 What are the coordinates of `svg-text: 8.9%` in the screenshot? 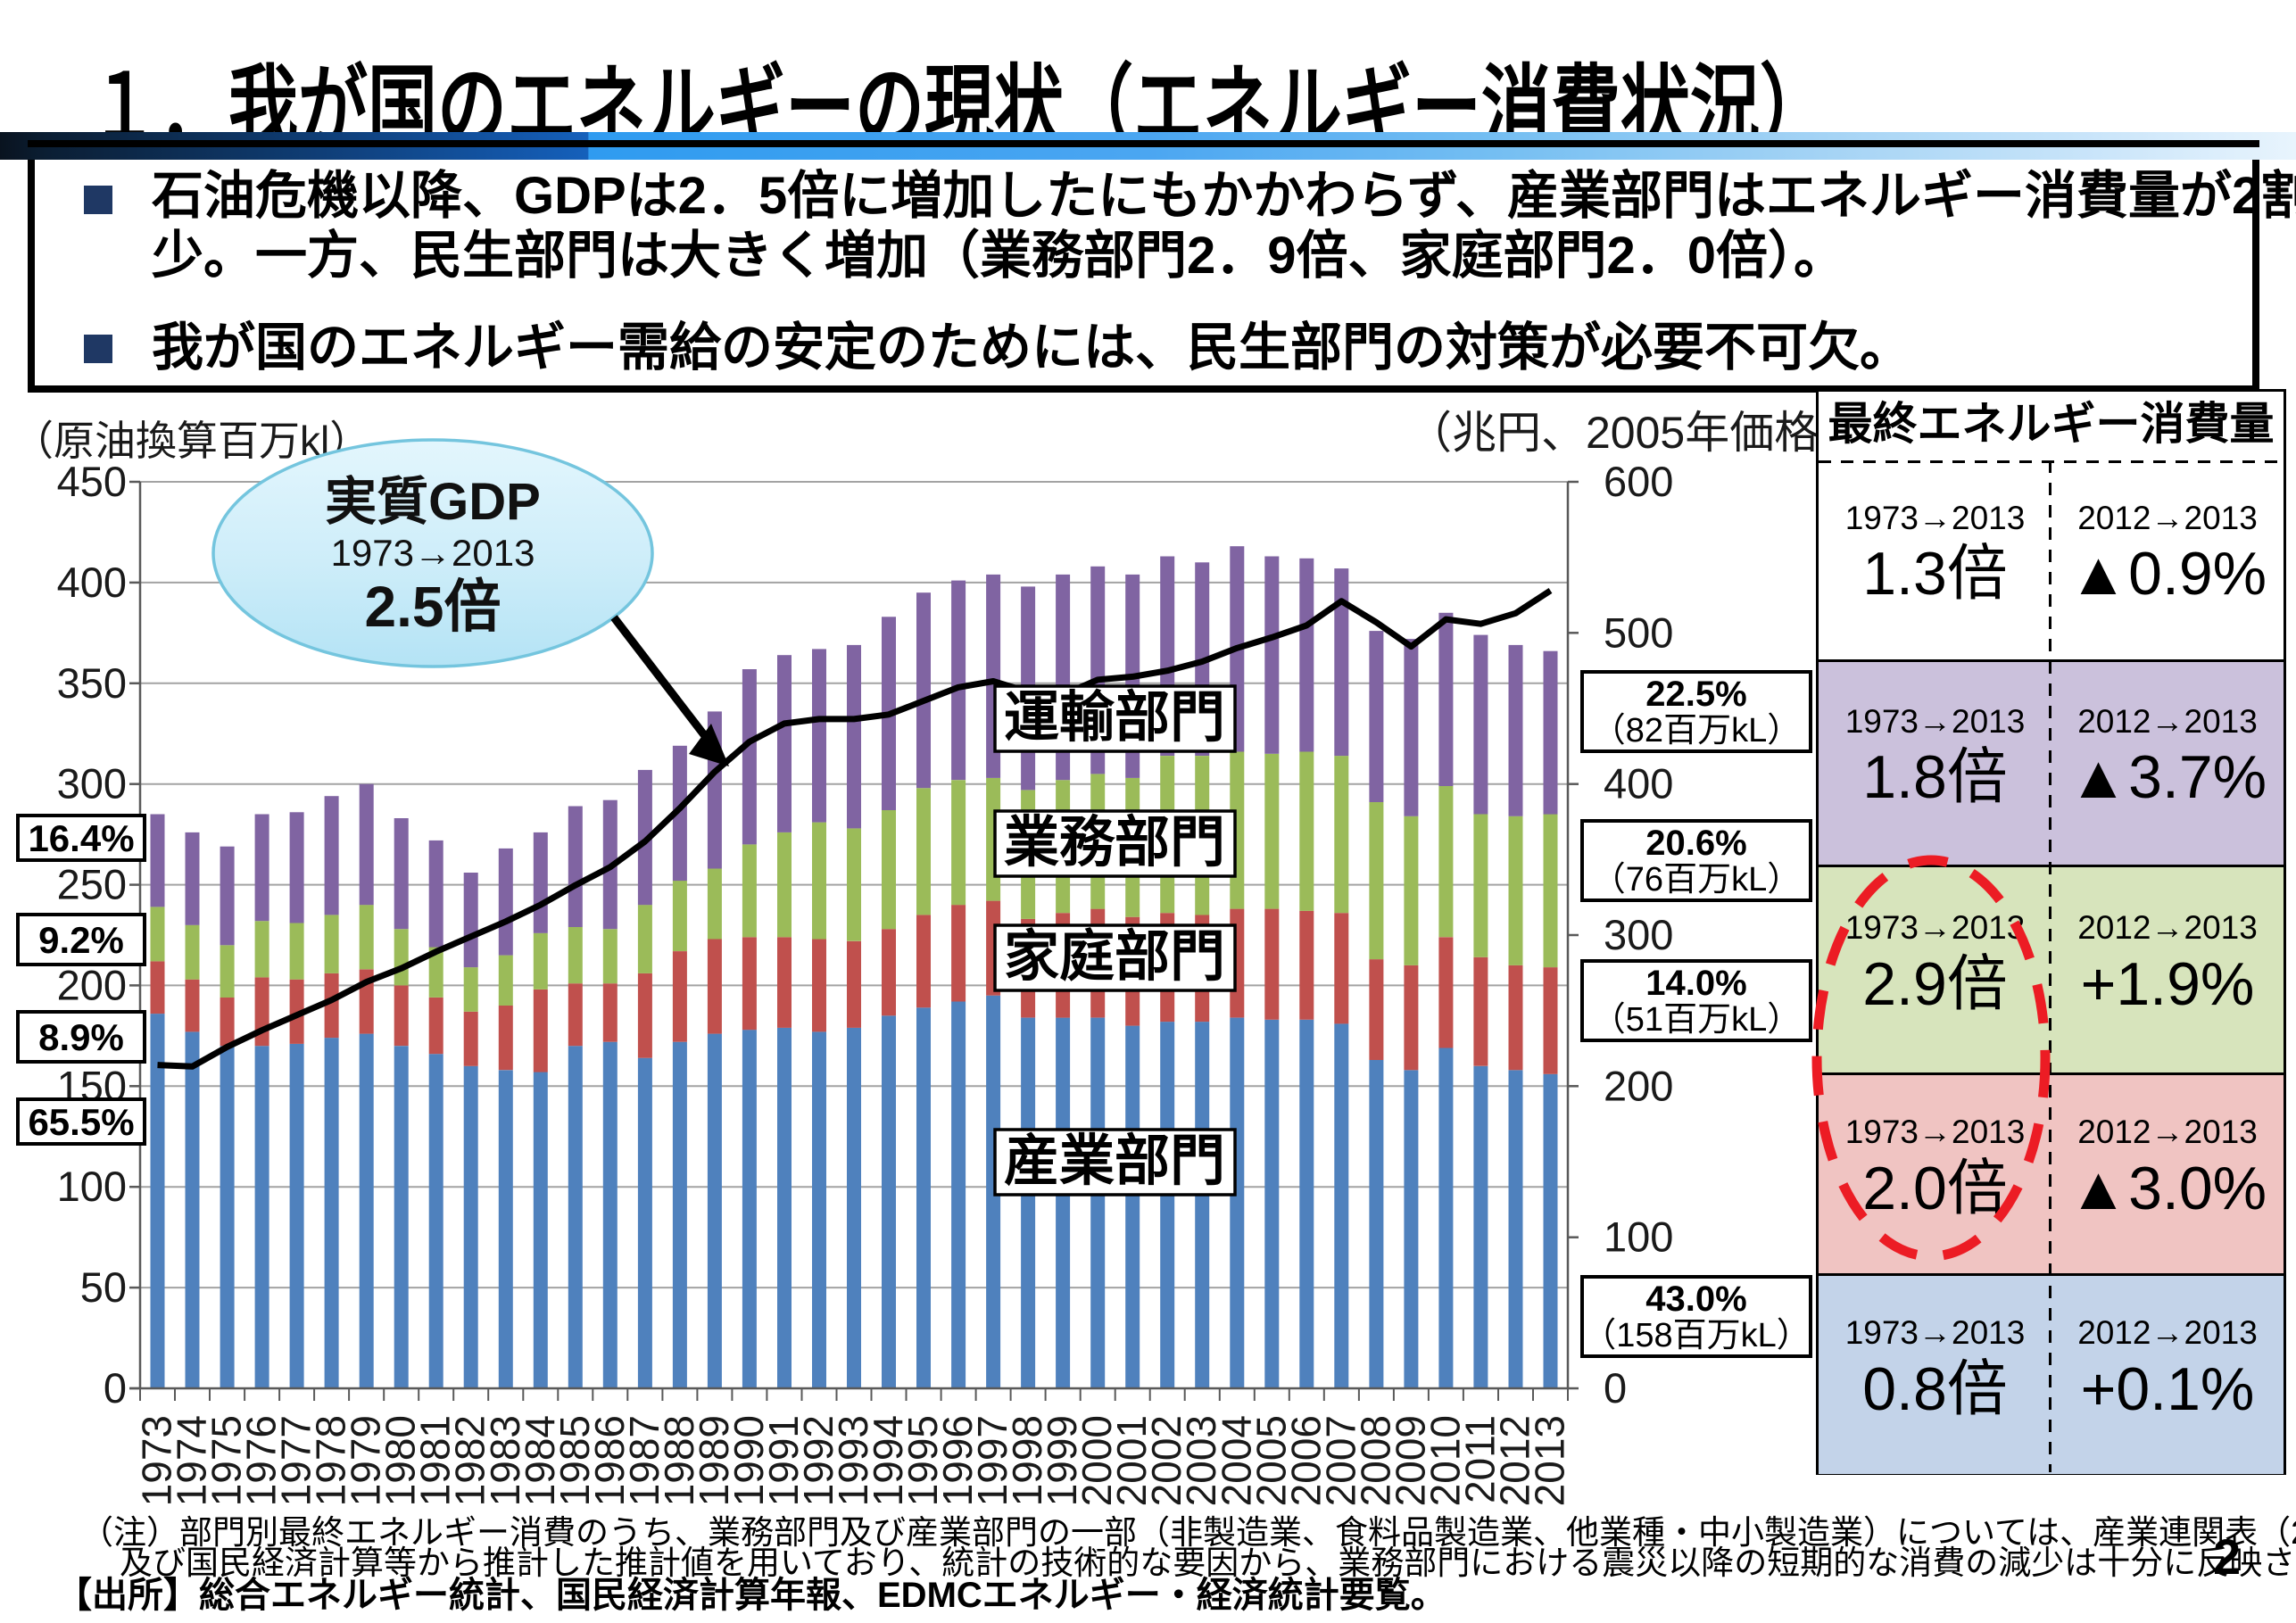 It's located at (81, 1037).